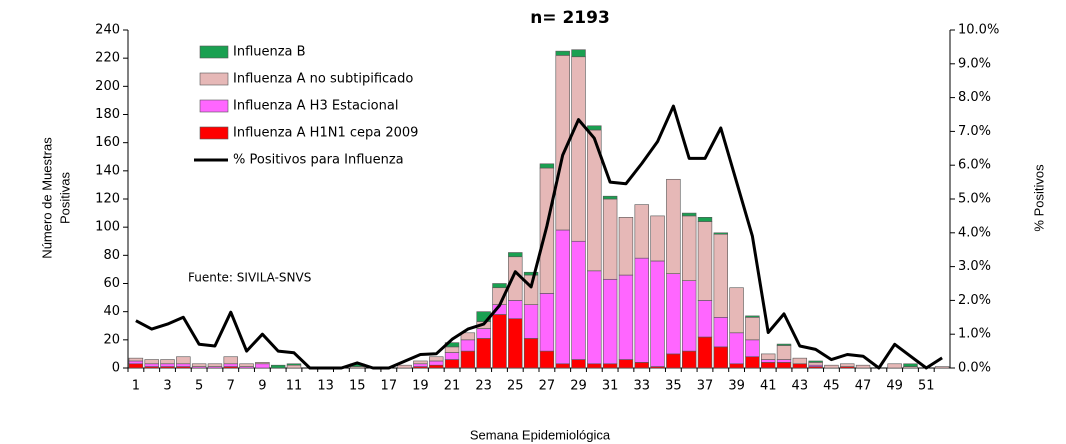 Image resolution: width=1066 pixels, height=444 pixels. Describe the element at coordinates (894, 386) in the screenshot. I see `x-tick-label: 49` at that location.